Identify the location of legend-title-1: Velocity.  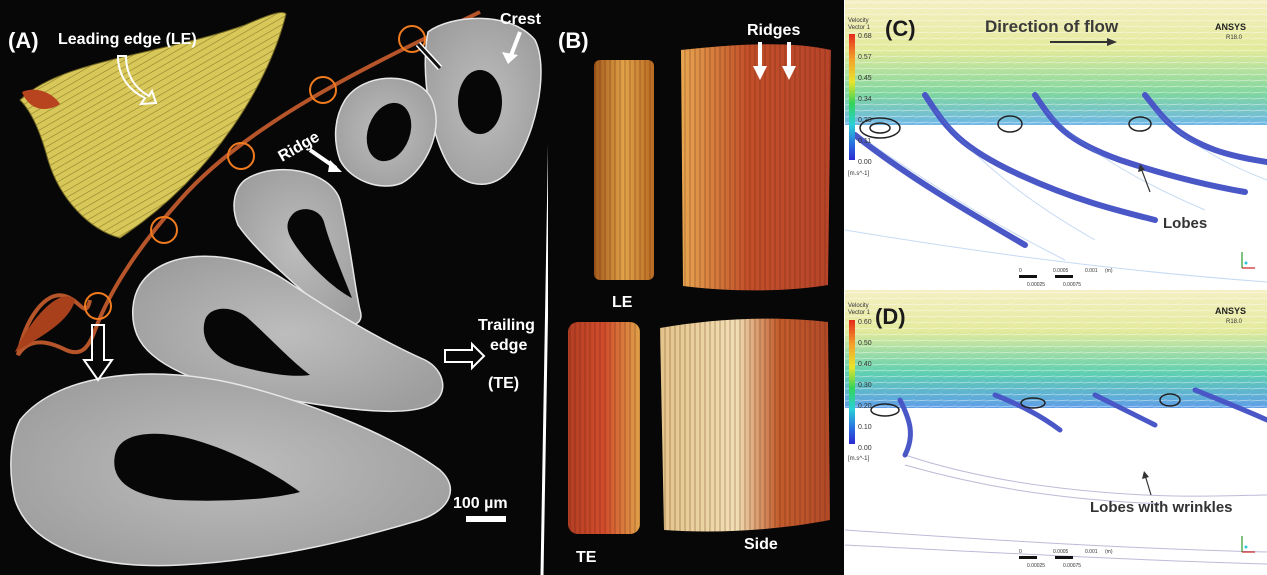
(858, 21).